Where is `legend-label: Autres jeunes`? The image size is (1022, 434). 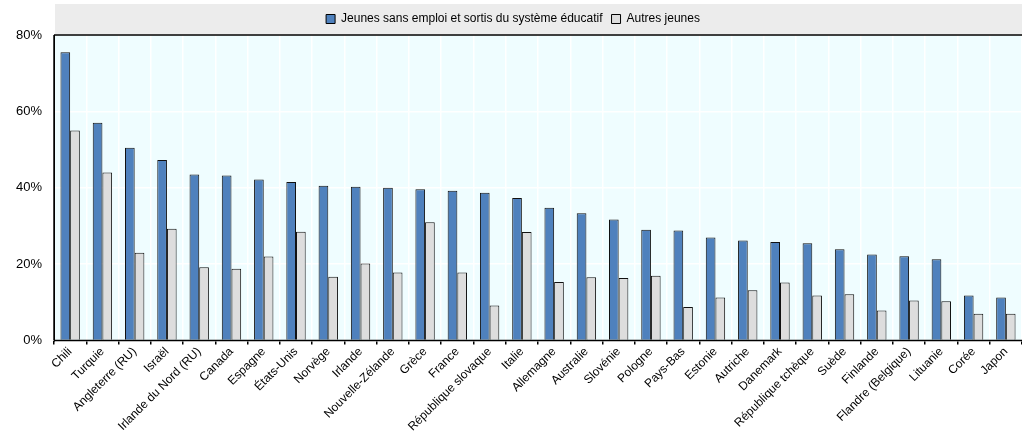 legend-label: Autres jeunes is located at coordinates (663, 18).